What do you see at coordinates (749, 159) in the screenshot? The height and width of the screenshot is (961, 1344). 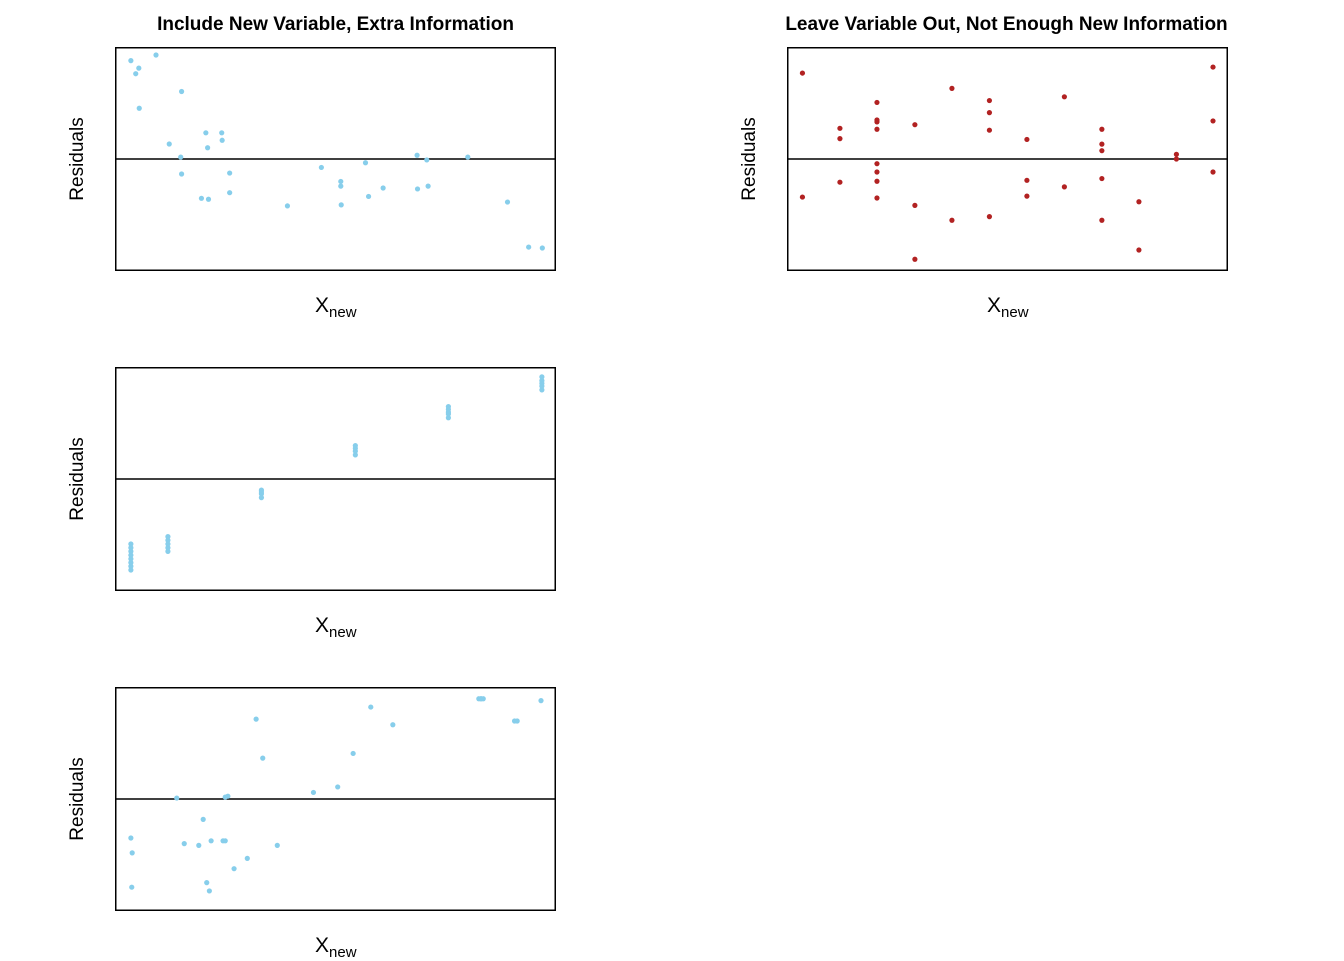 I see `panel2-ylabel: Residuals` at bounding box center [749, 159].